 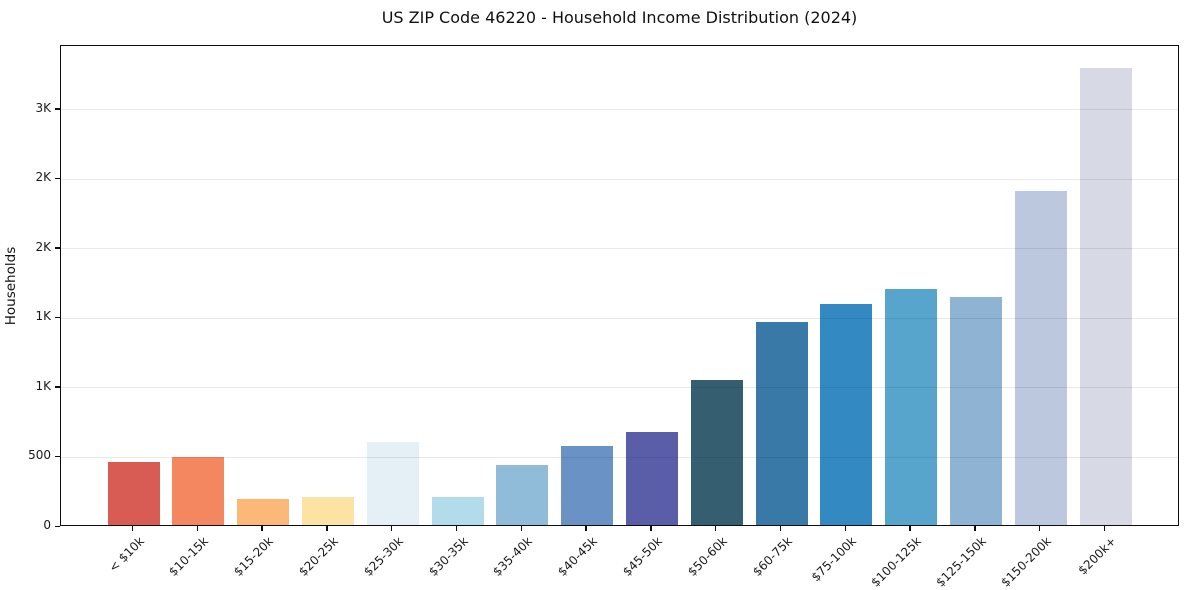 I want to click on x-tick-label: $30-35k, so click(x=448, y=556).